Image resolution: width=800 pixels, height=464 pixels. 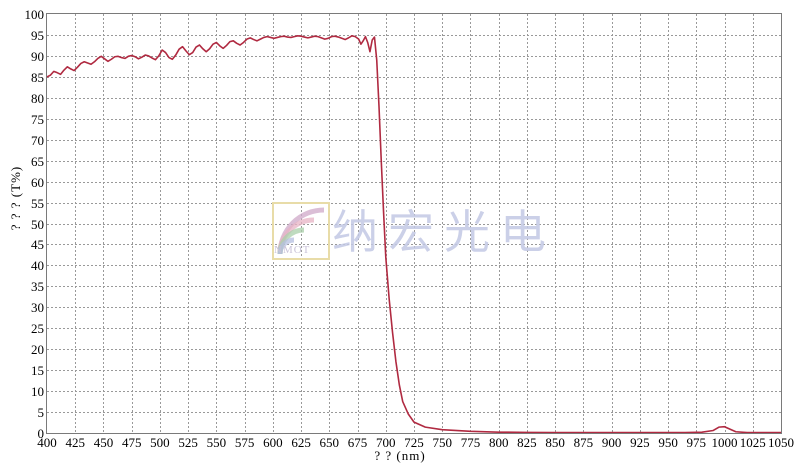 What do you see at coordinates (37, 77) in the screenshot?
I see `y-tick-85: 85` at bounding box center [37, 77].